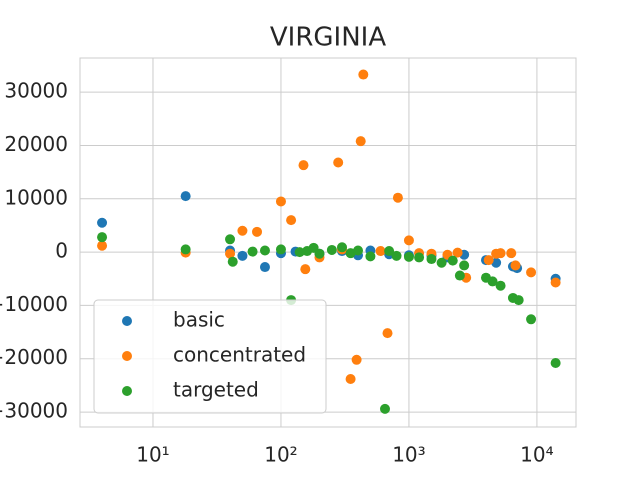 The width and height of the screenshot is (640, 480). I want to click on y-tick-label: 30000, so click(36, 91).